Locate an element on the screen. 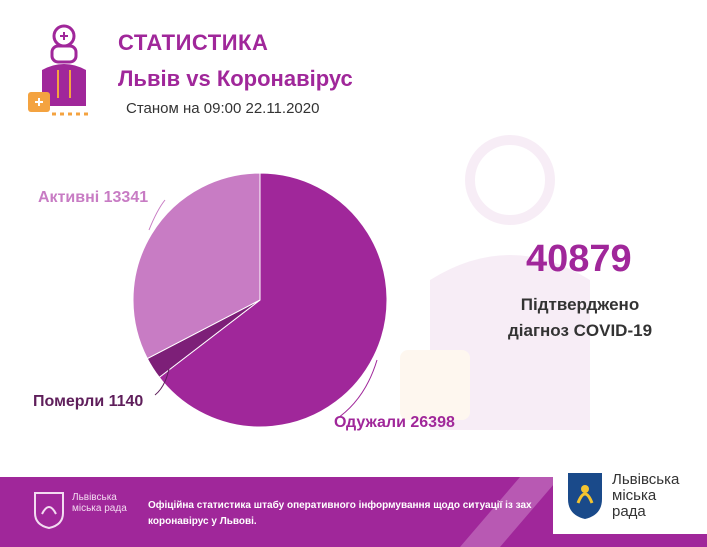  slice-label-deaths: Померли 1140 is located at coordinates (88, 401).